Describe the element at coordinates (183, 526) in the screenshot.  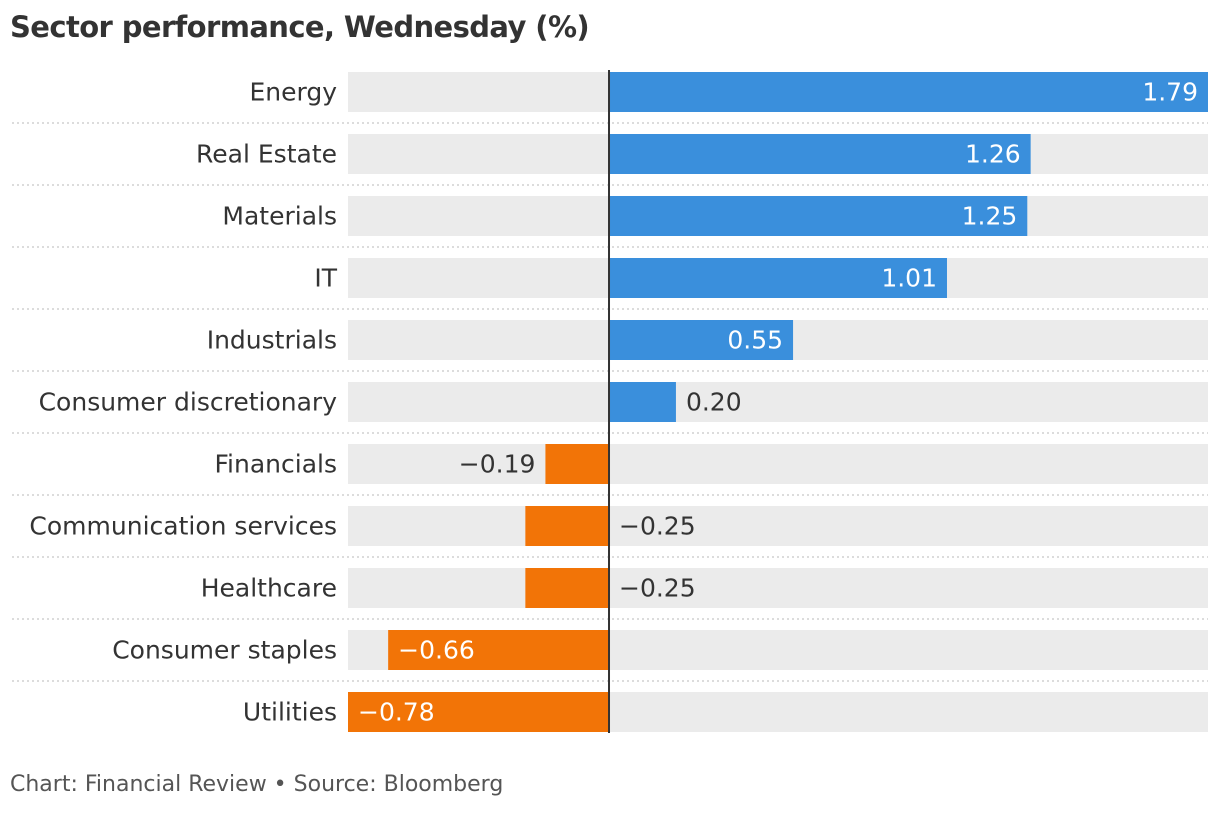
I see `category-label: Communication services` at that location.